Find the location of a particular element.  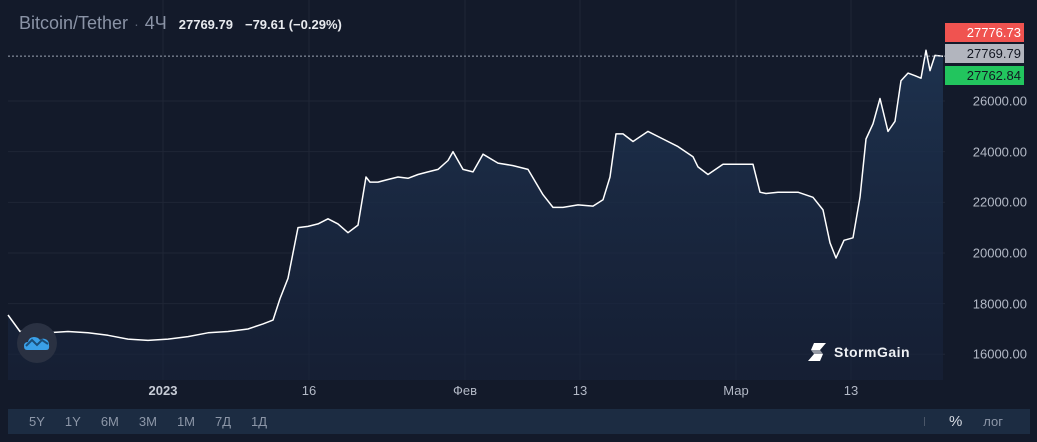

range-7d-button: 7Д is located at coordinates (223, 421).